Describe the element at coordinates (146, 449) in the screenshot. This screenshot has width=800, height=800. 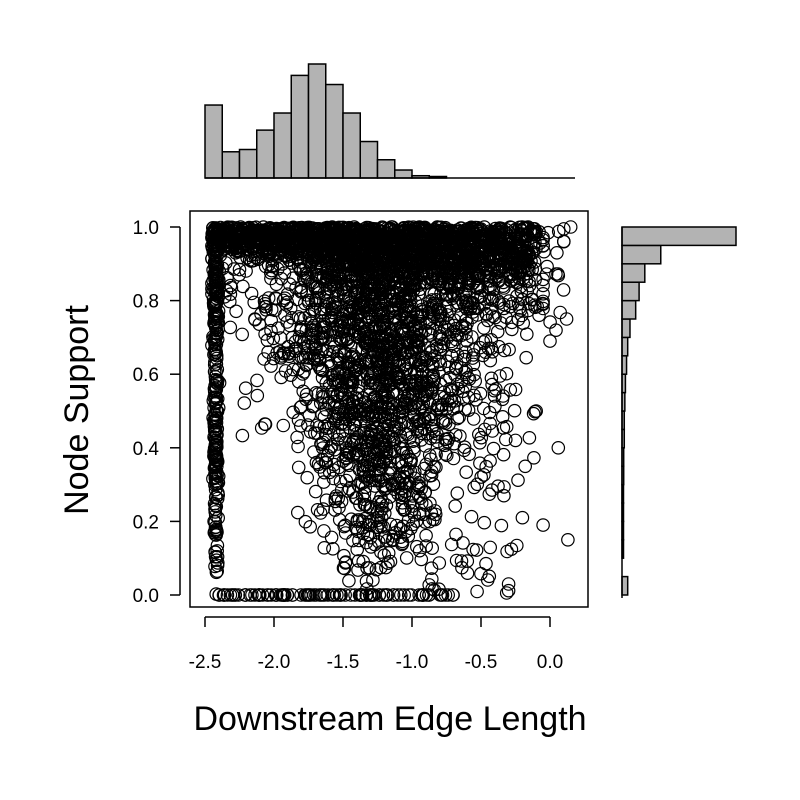
I see `y-tick-label: 0.4` at that location.